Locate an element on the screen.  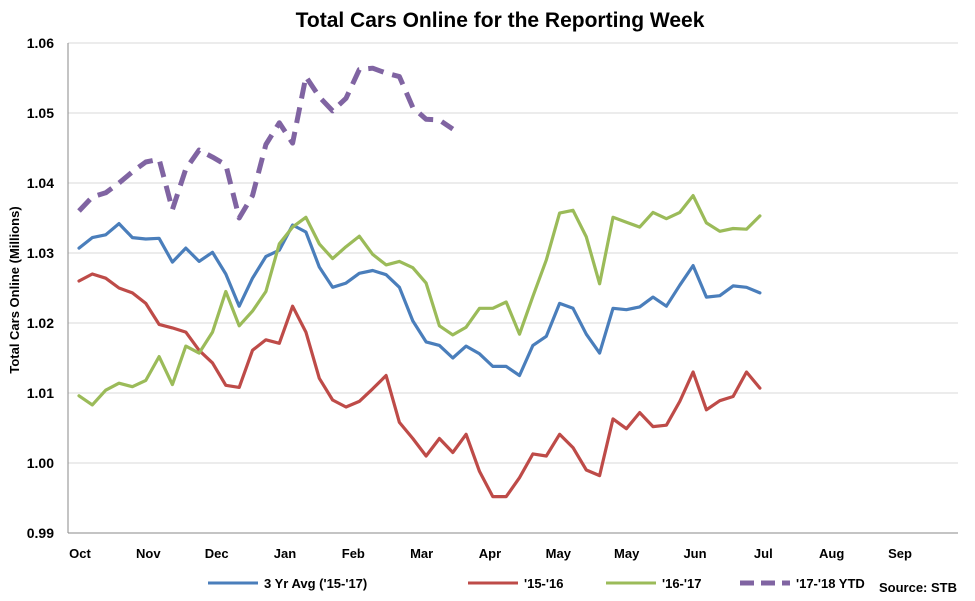
x-tick-label: Jun is located at coordinates (694, 553).